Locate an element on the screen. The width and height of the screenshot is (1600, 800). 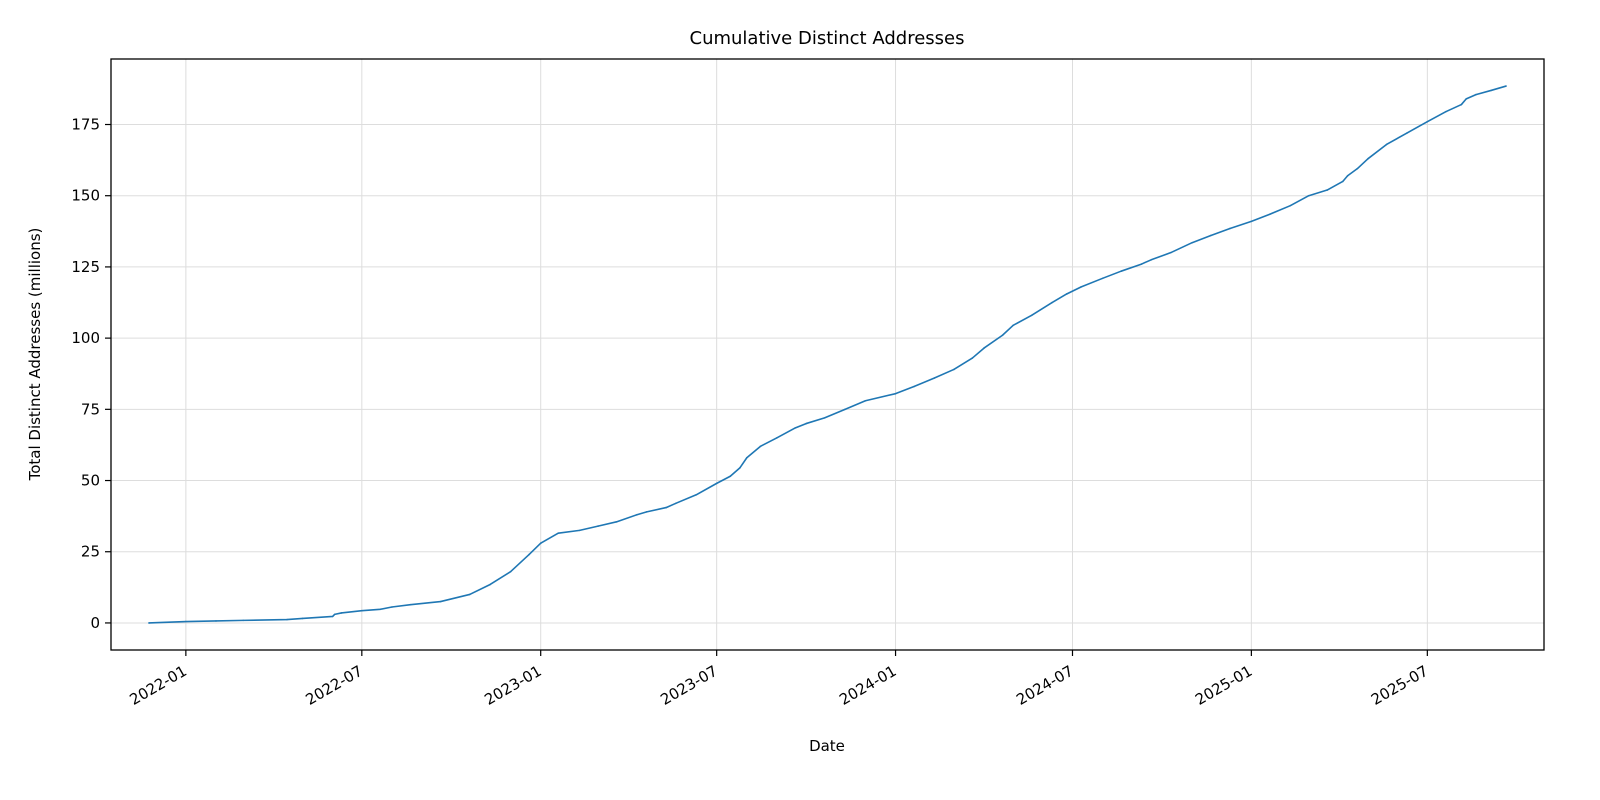
y-tick-label: 150 is located at coordinates (85, 196).